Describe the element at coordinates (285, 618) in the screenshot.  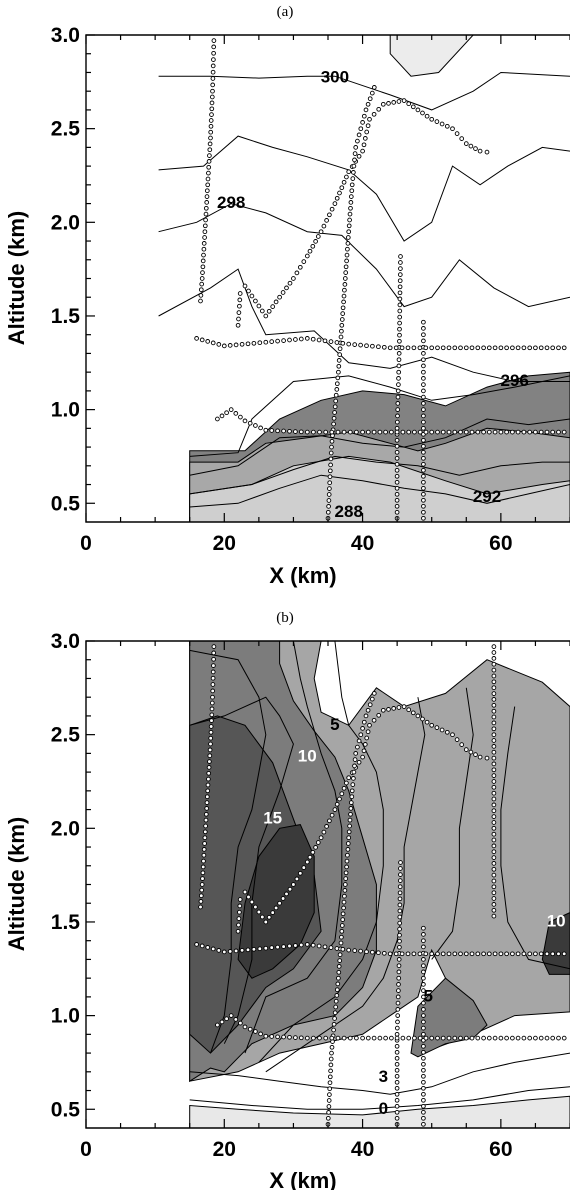
I see `panel-label: (b)` at that location.